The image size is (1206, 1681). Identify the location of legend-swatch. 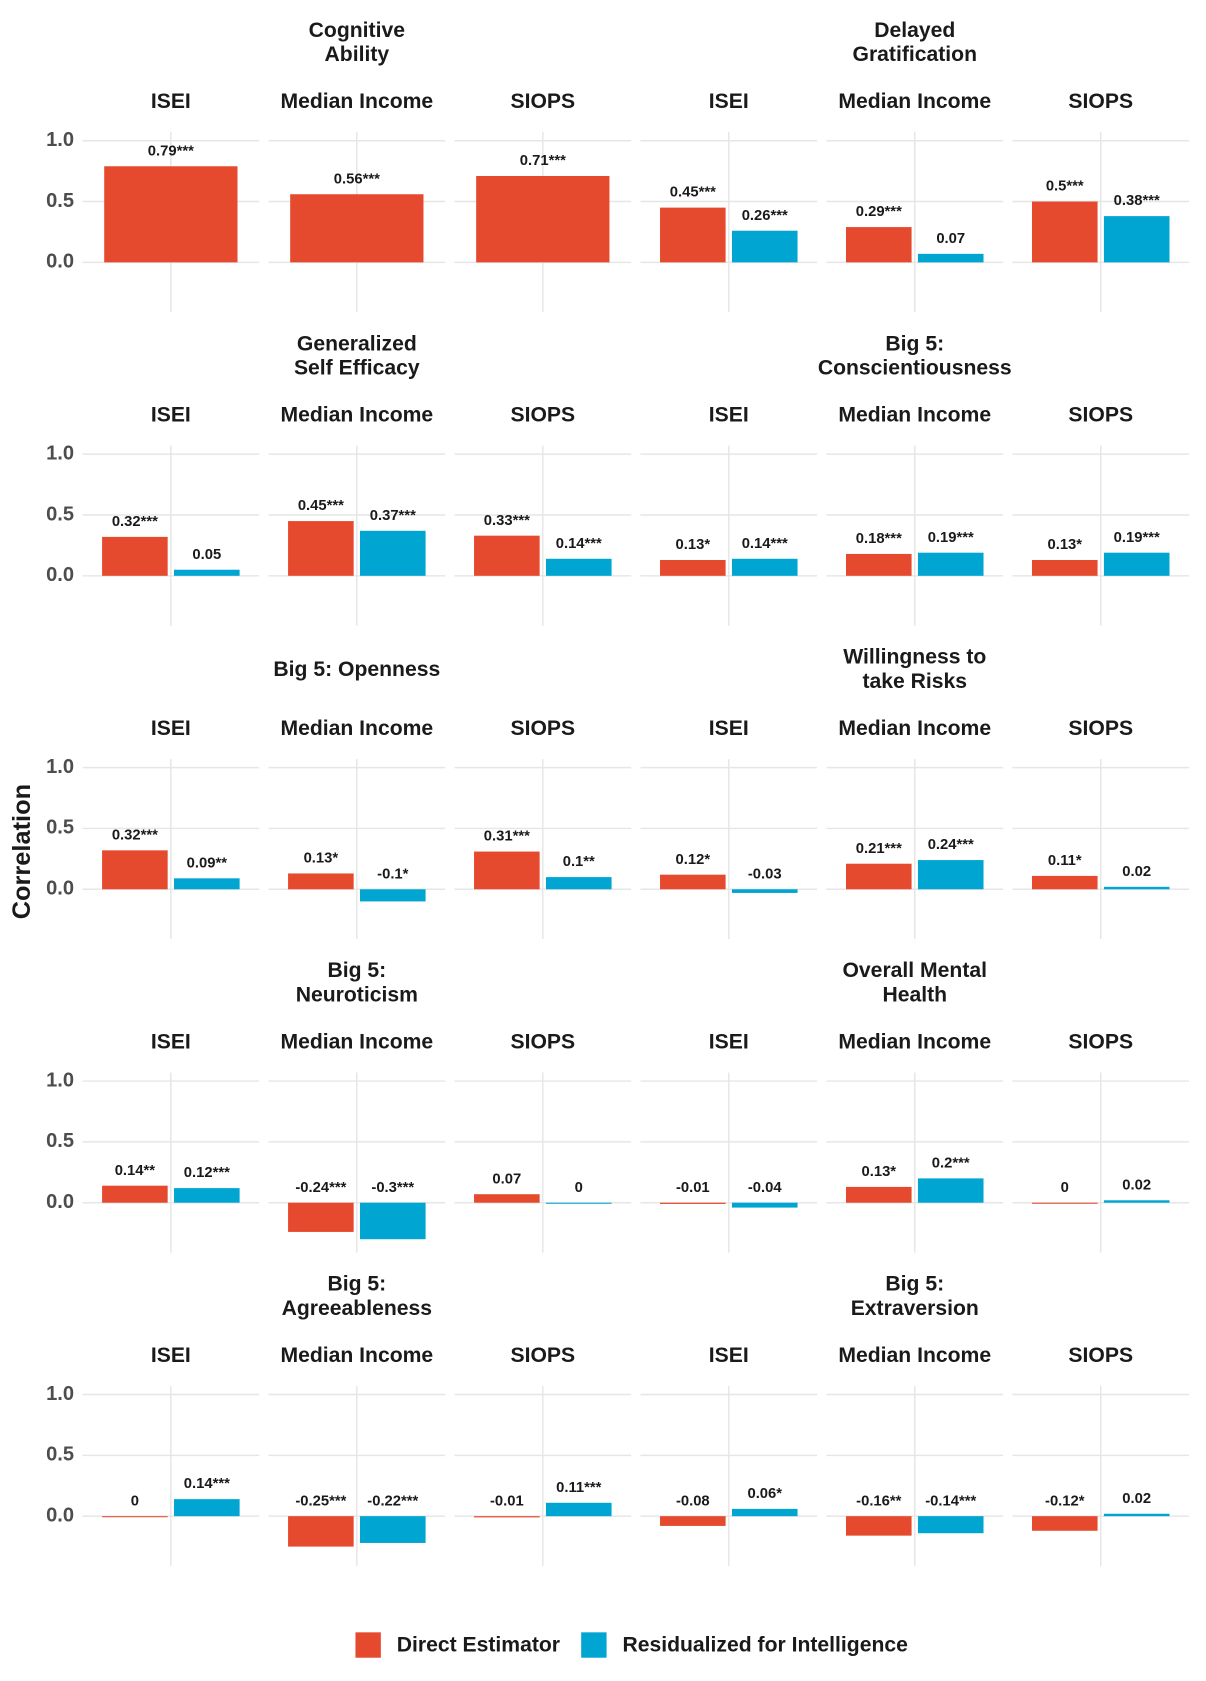
(594, 1645).